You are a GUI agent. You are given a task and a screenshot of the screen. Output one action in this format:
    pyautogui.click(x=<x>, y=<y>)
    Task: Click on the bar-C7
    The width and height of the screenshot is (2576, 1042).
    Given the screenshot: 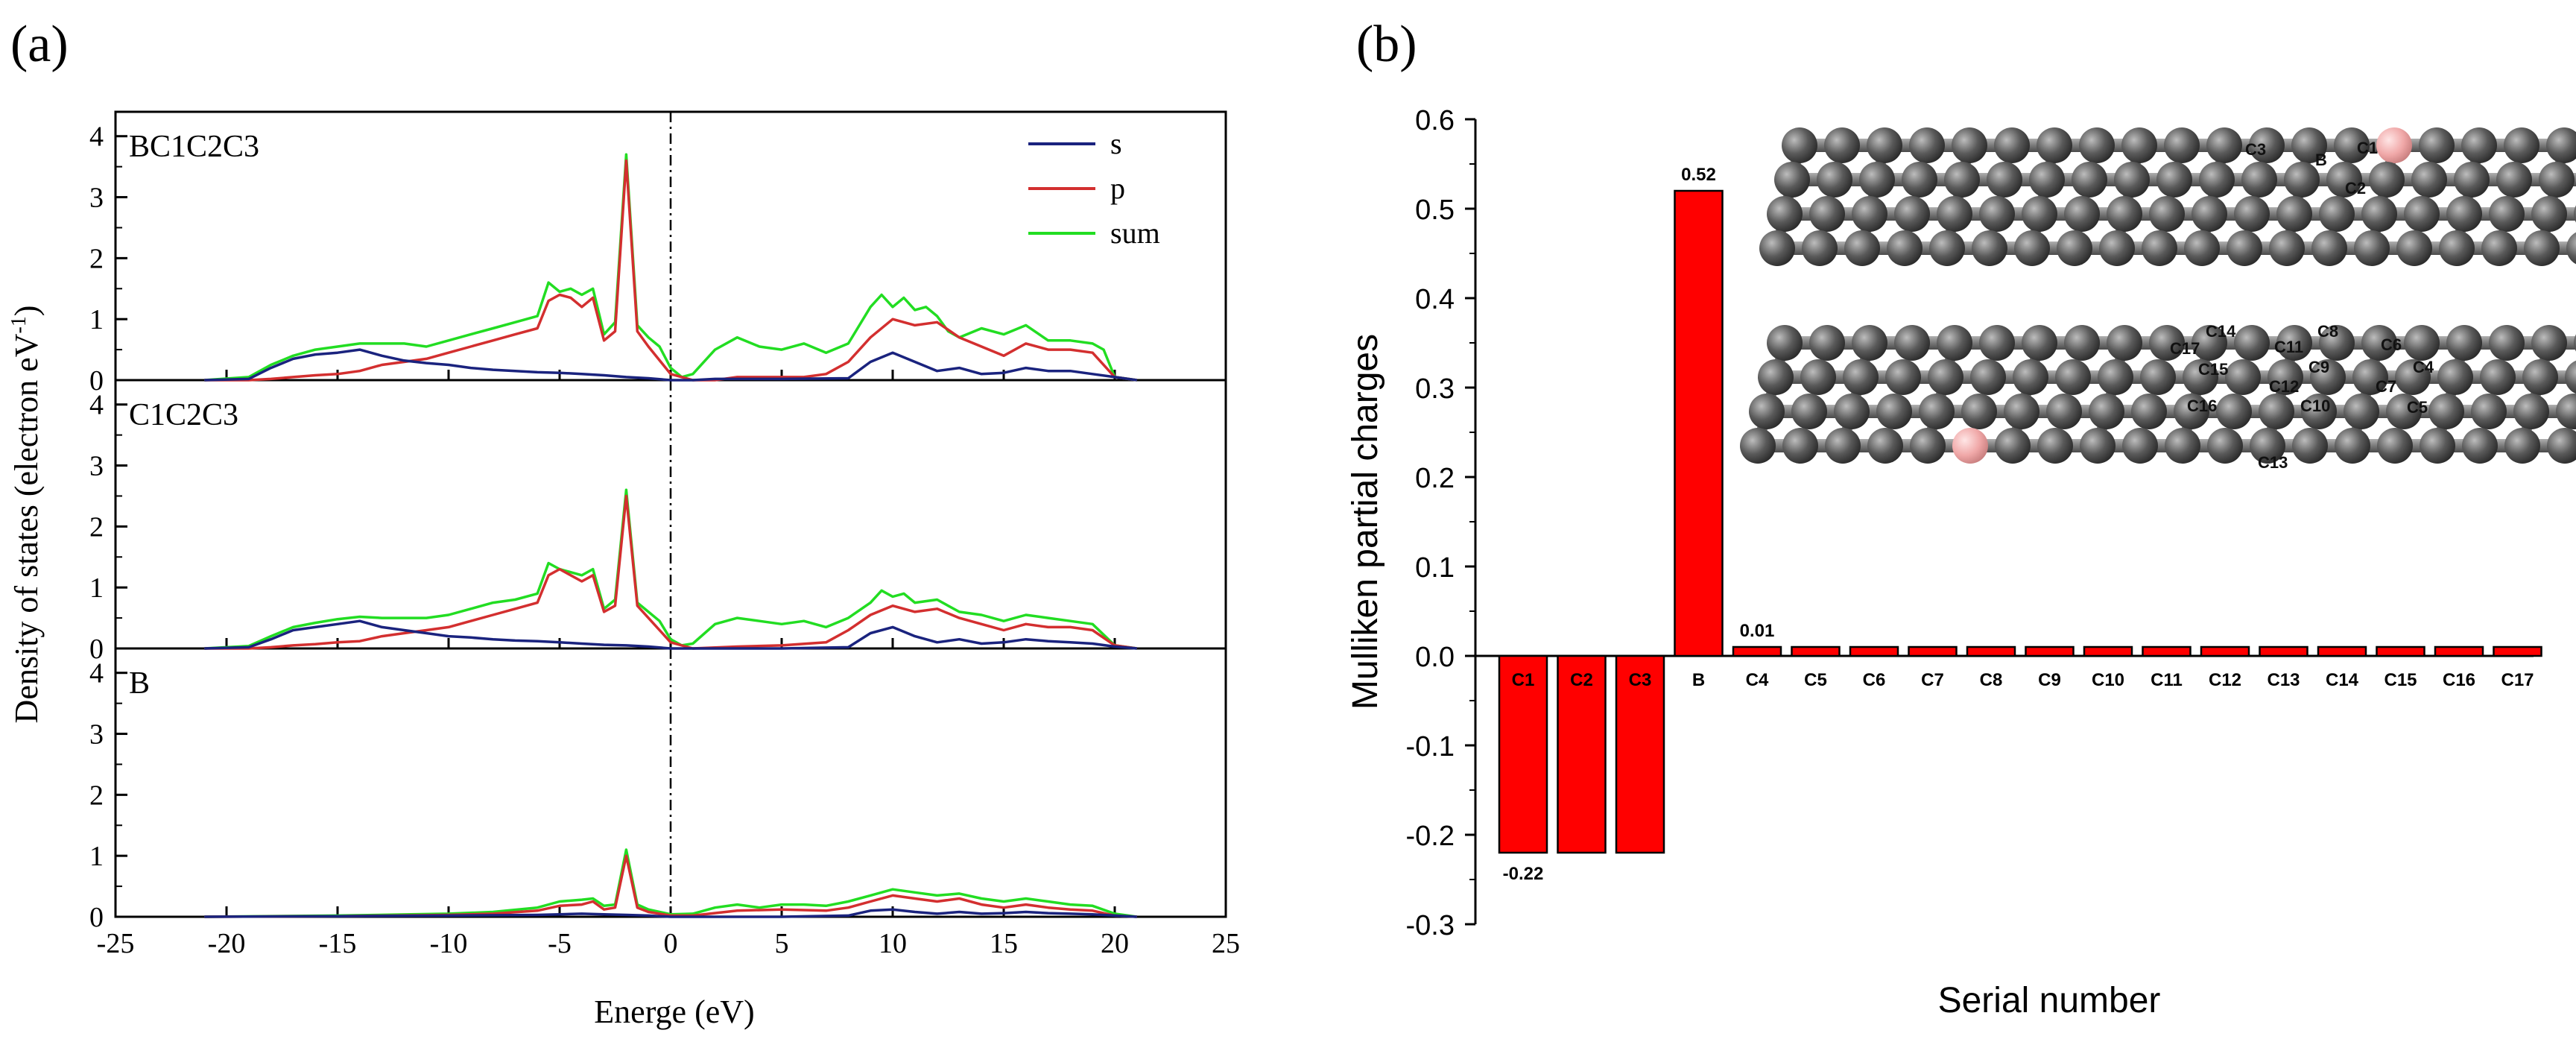 What is the action you would take?
    pyautogui.click(x=1933, y=651)
    